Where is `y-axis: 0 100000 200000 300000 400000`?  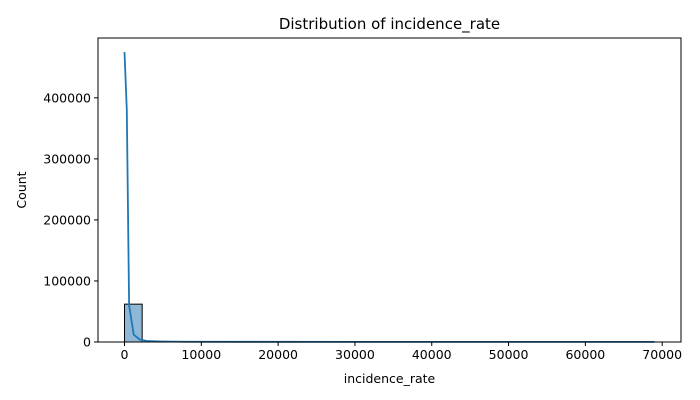
y-axis: 0 100000 200000 300000 400000 is located at coordinates (70, 220).